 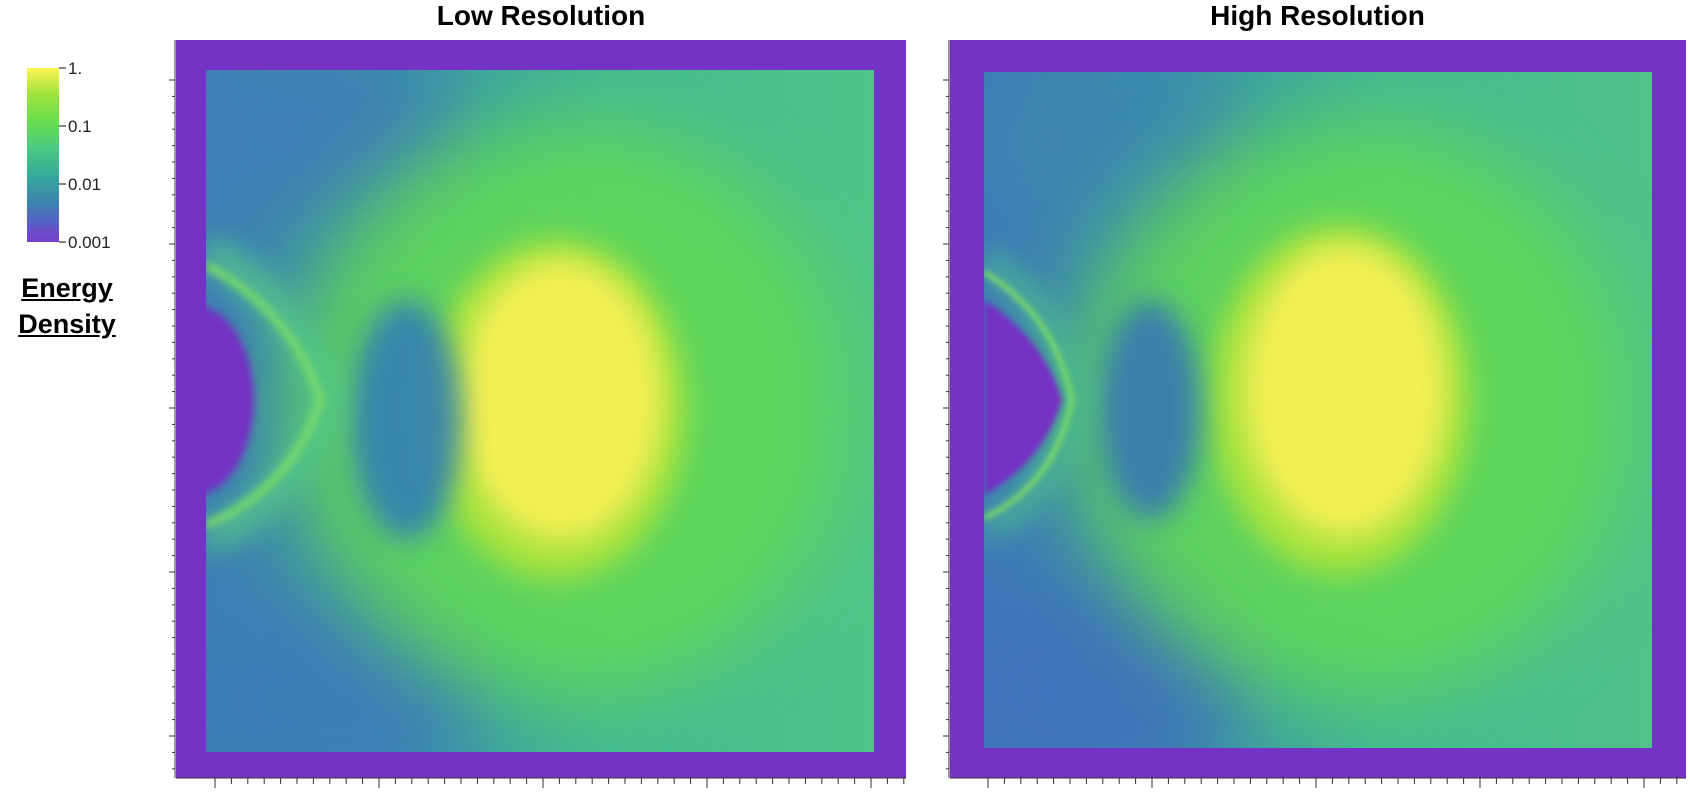 I want to click on colorbar-title-line-2: Density, so click(x=67, y=324).